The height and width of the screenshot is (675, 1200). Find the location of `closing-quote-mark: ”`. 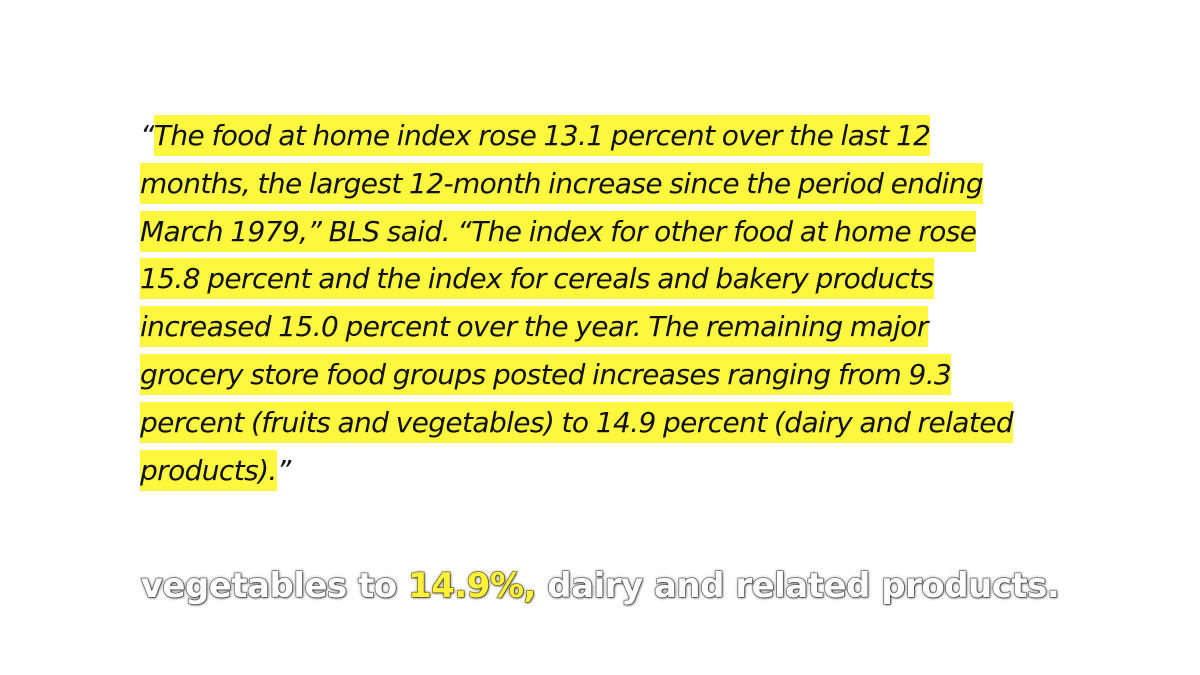

closing-quote-mark: ” is located at coordinates (284, 470).